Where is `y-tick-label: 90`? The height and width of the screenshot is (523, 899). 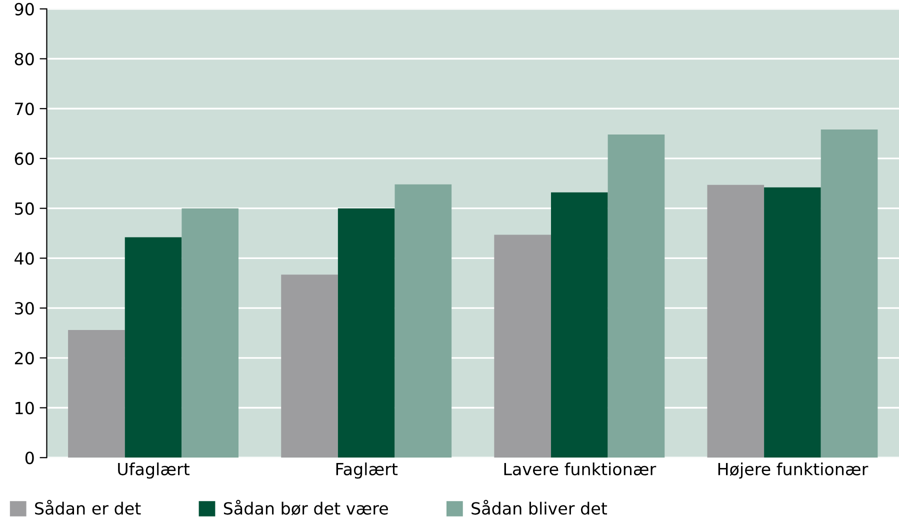 y-tick-label: 90 is located at coordinates (24, 9).